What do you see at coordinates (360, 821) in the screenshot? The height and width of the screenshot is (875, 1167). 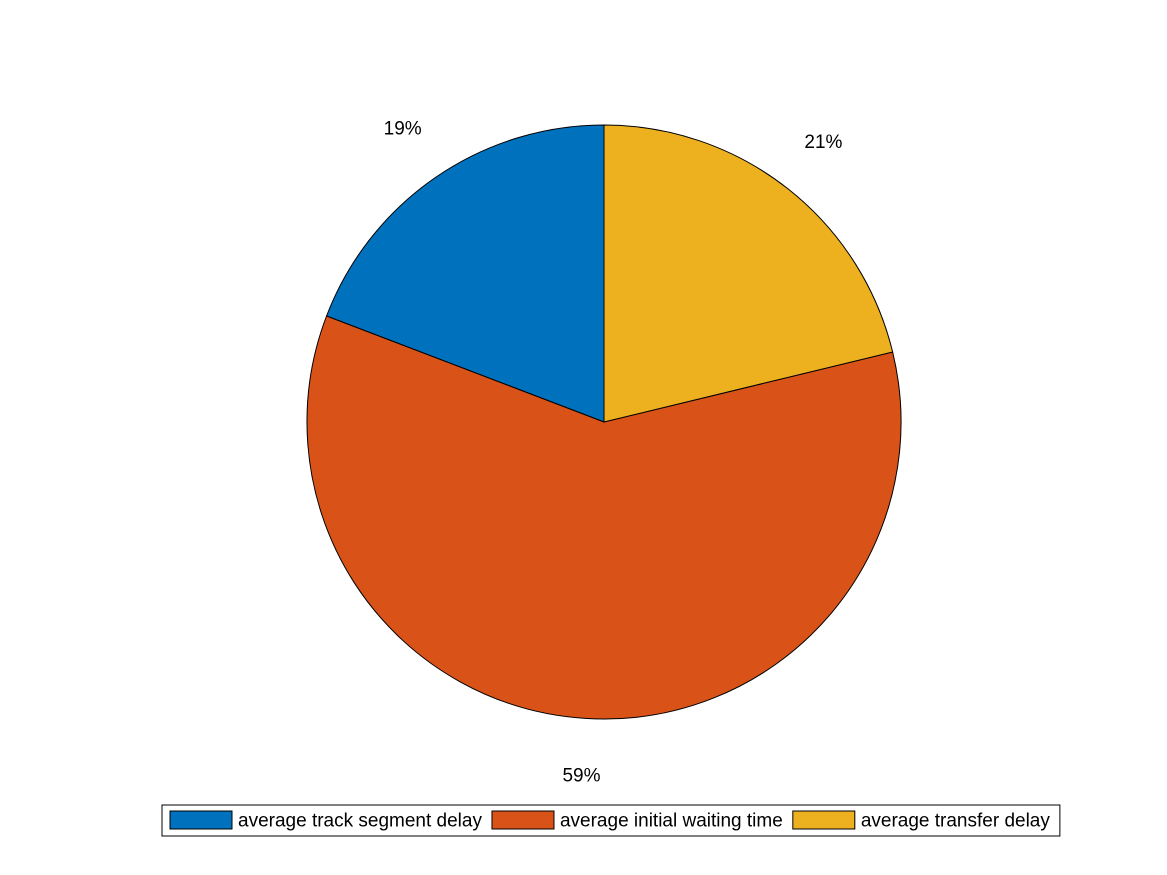 I see `legend-label: average track segment delay` at bounding box center [360, 821].